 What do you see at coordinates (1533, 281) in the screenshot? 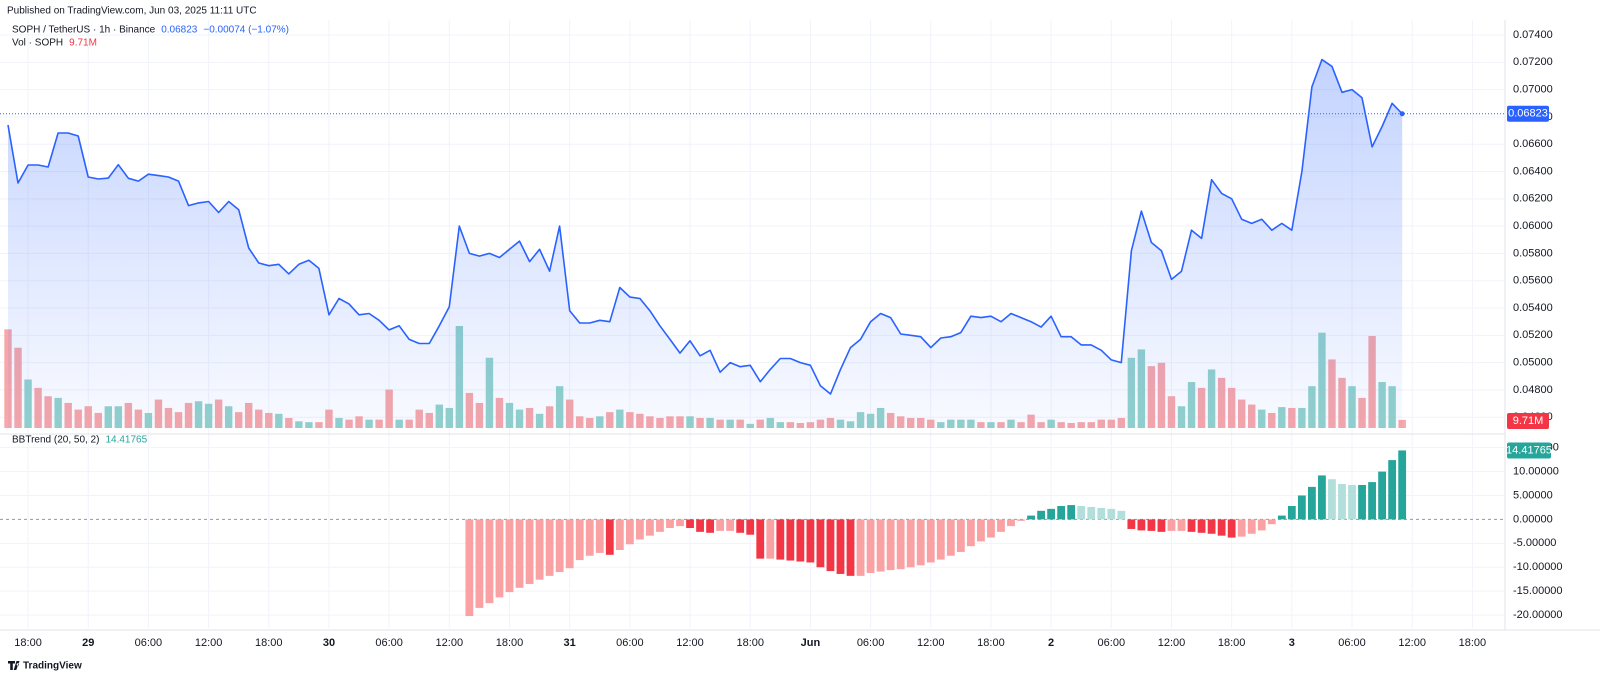
I see `y-tick-label: 0.05600` at bounding box center [1533, 281].